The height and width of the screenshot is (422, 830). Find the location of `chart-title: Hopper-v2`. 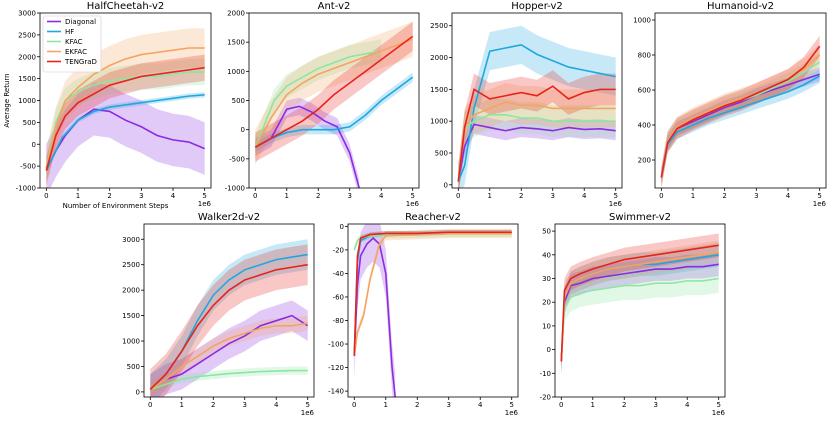

chart-title: Hopper-v2 is located at coordinates (537, 6).